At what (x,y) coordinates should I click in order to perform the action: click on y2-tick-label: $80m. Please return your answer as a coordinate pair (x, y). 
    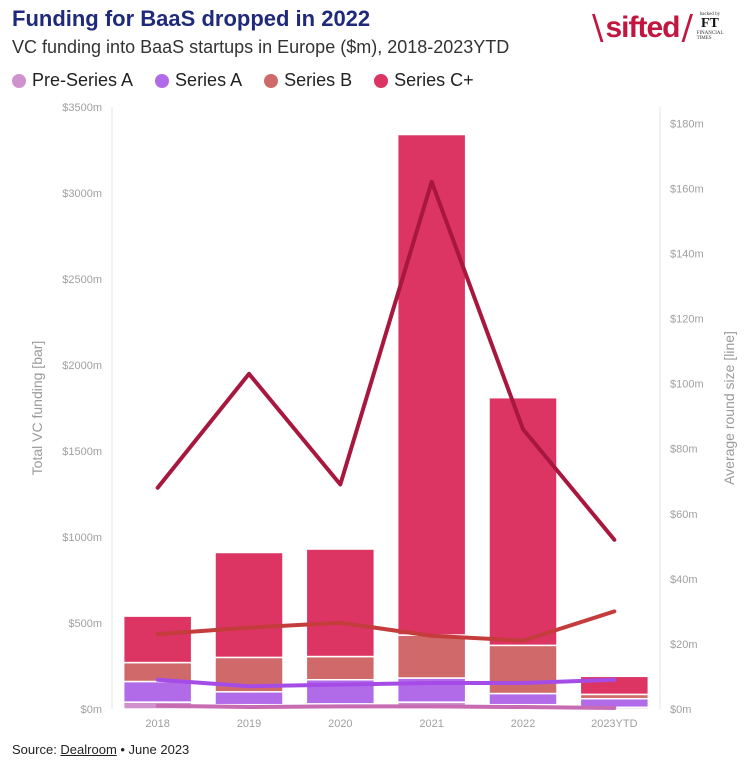
    Looking at the image, I should click on (684, 450).